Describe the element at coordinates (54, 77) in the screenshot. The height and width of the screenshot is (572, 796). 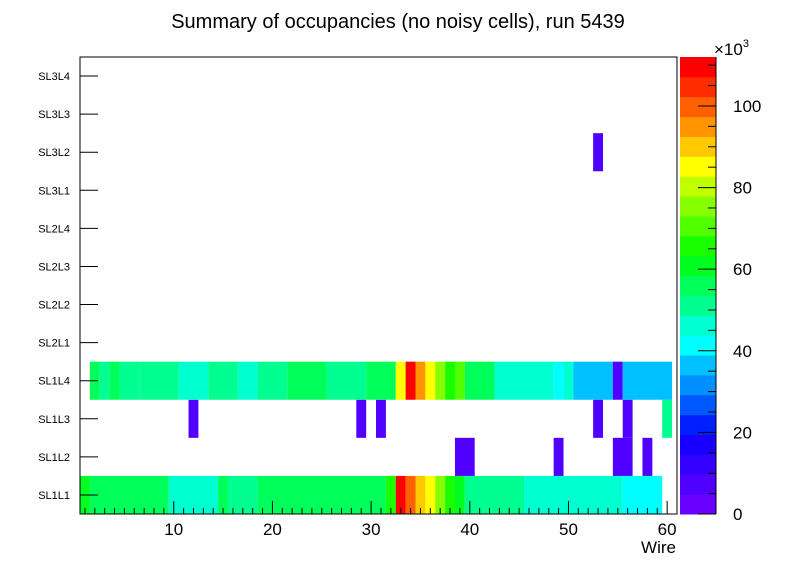
I see `y-tick-label: SL3L4` at that location.